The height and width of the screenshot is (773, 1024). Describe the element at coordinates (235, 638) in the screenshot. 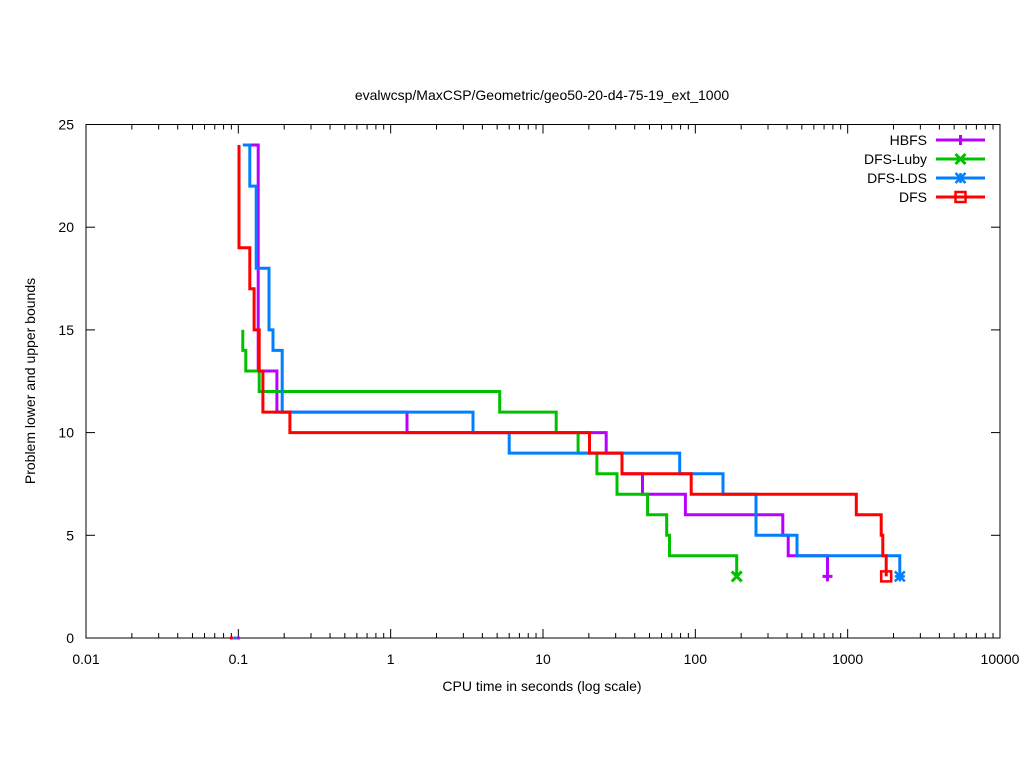

I see `lower-bound-marker-dfs-lds` at that location.